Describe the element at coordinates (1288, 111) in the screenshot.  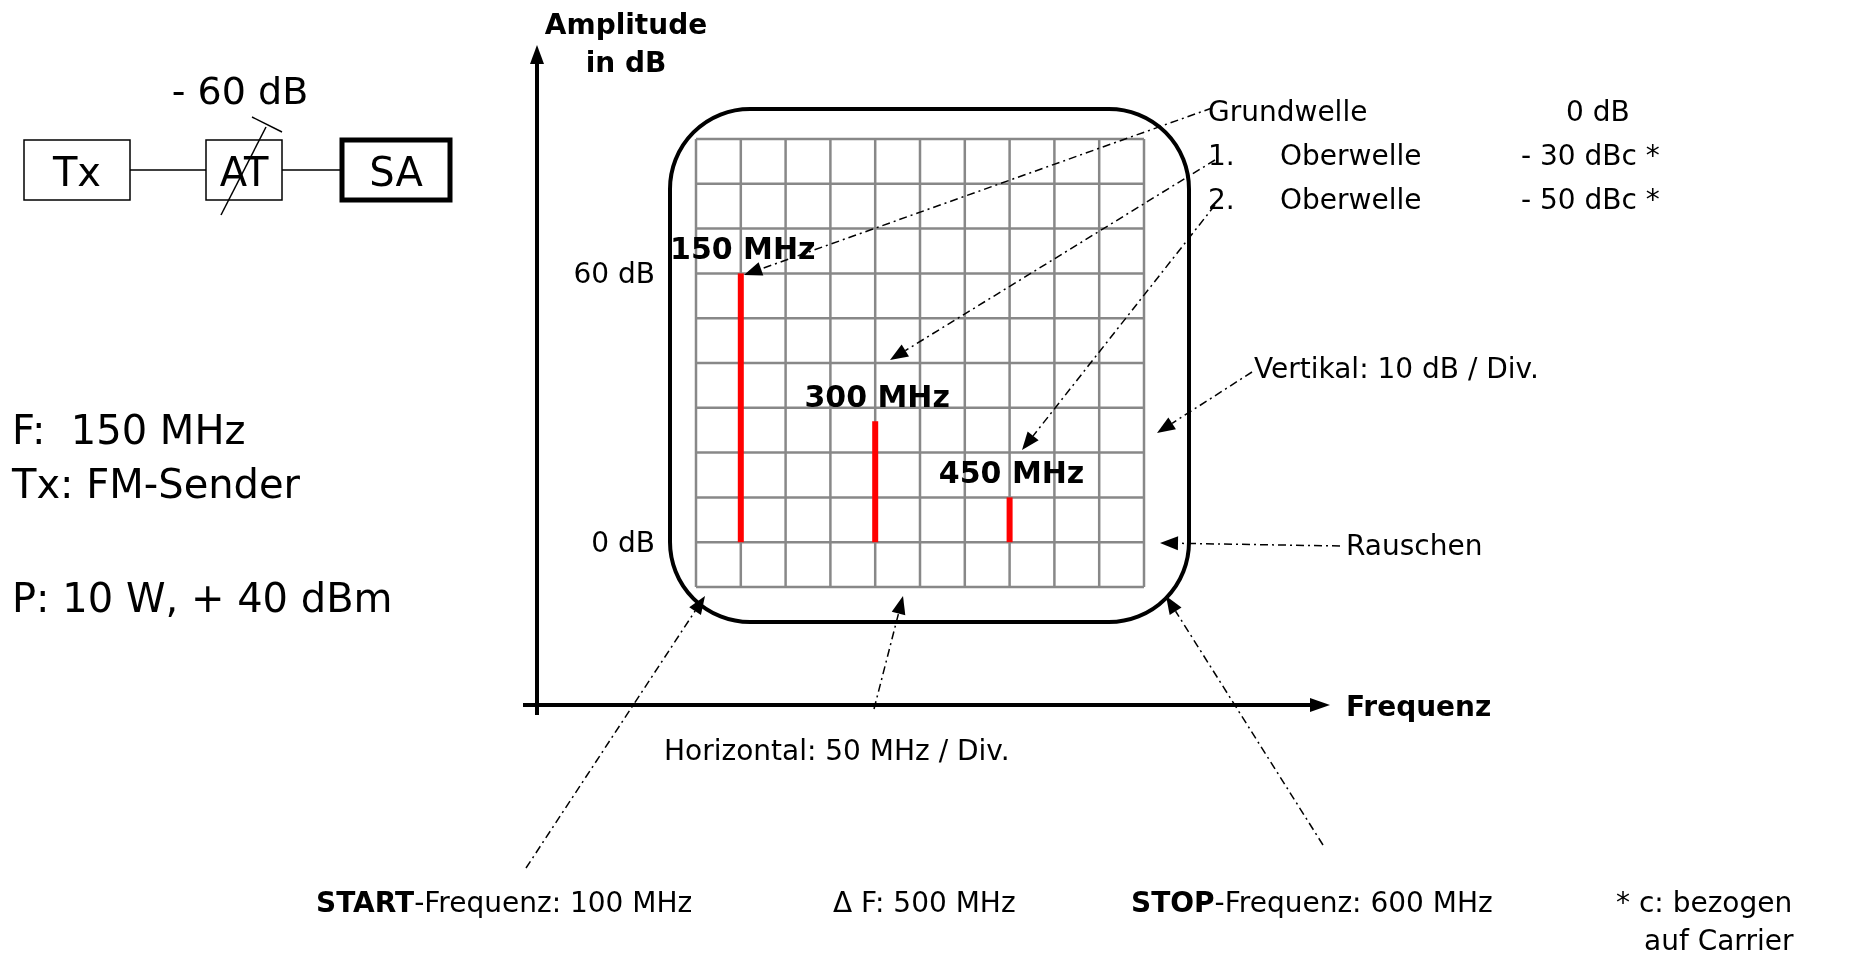
I see `text: Grundwelle` at that location.